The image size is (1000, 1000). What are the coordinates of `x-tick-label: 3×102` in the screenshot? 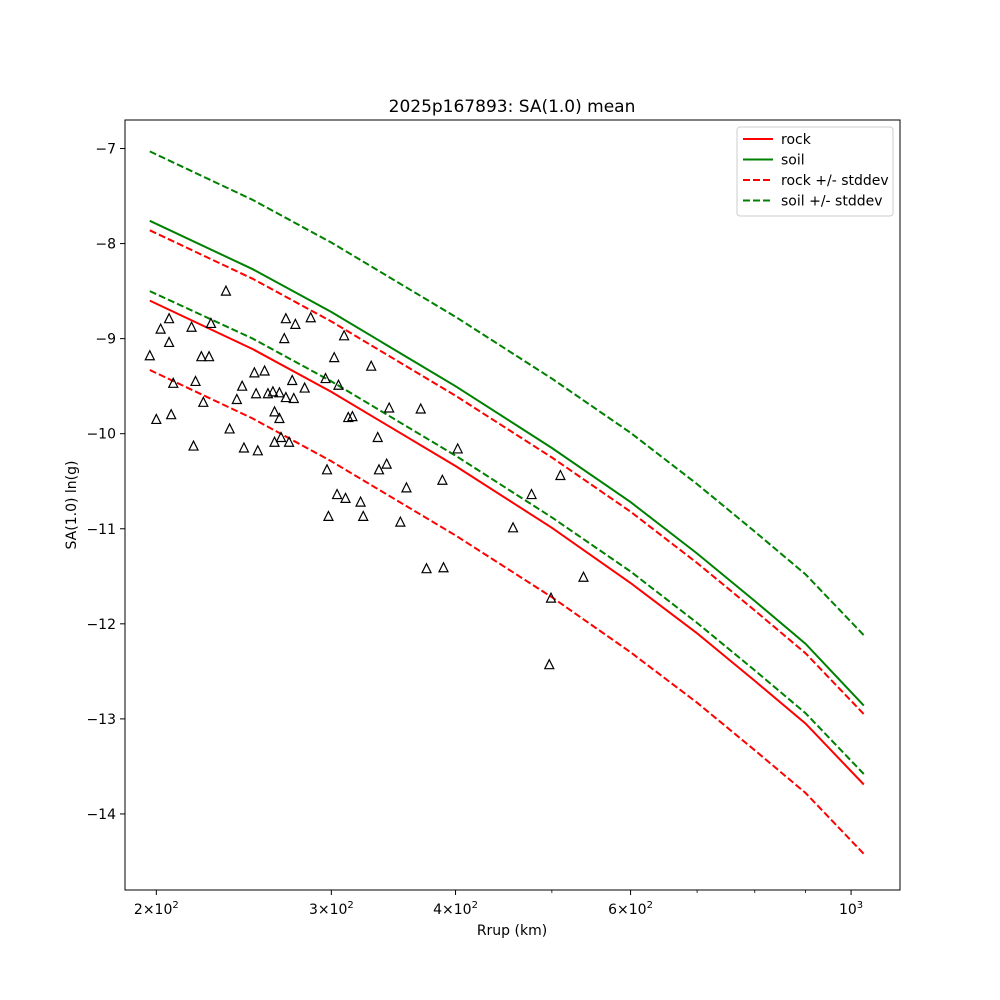 It's located at (331, 909).